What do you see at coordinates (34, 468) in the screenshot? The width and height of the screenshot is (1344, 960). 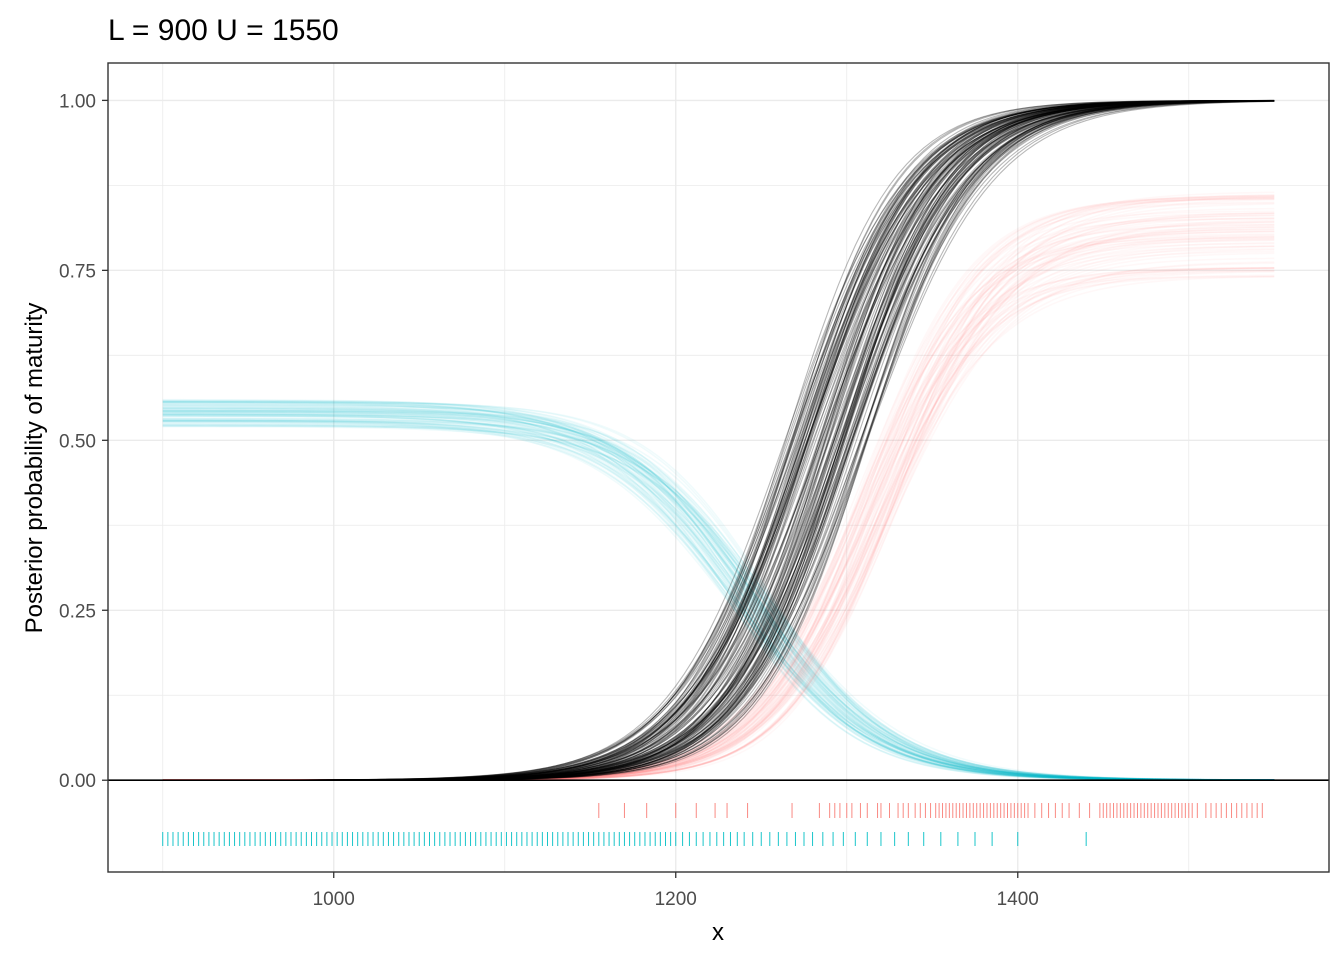 I see `y-axis-title: Posterior probability of maturity` at bounding box center [34, 468].